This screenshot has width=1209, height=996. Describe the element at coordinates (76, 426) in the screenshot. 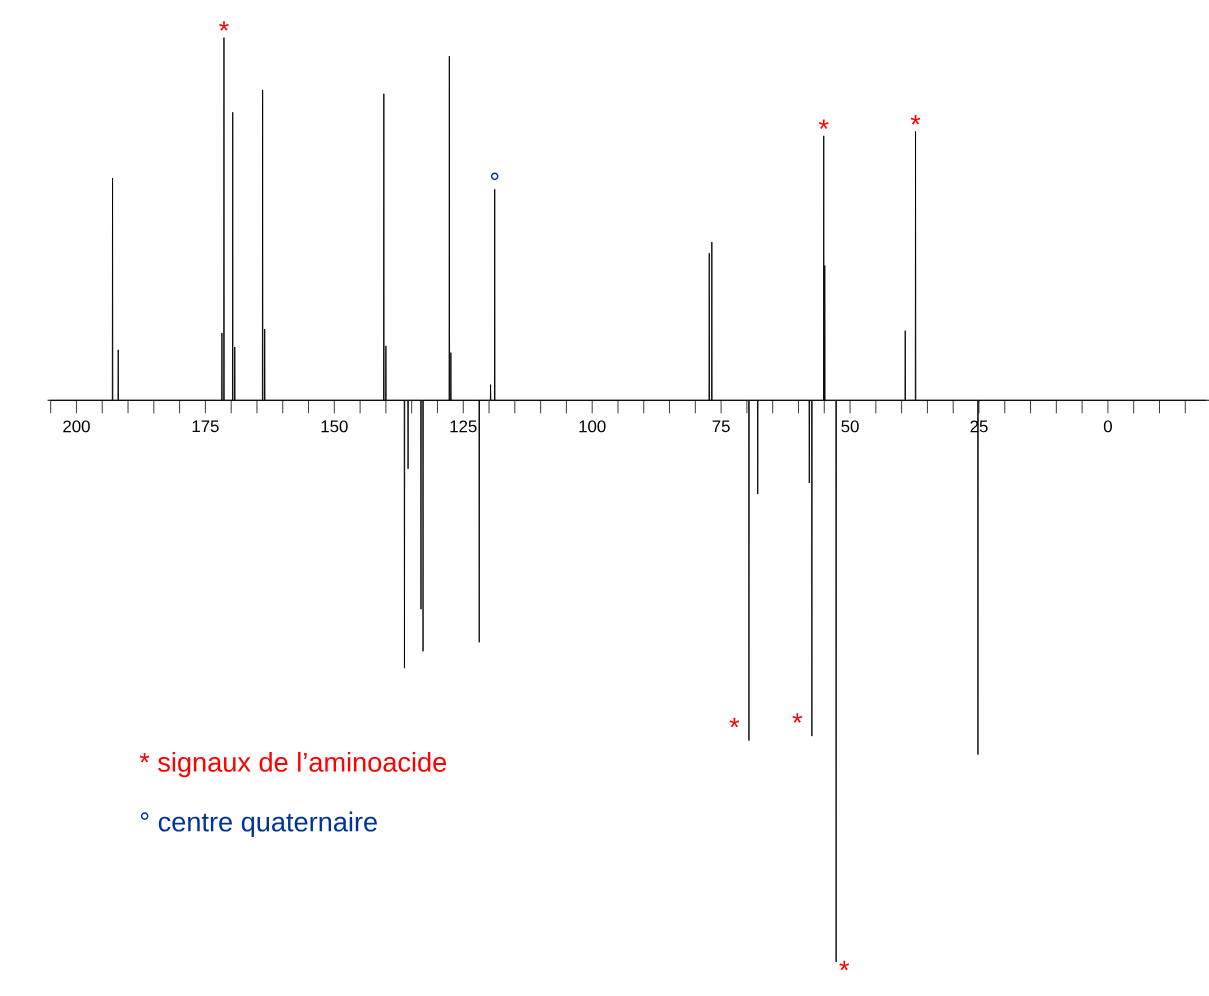

I see `x-tick-label: 200` at that location.